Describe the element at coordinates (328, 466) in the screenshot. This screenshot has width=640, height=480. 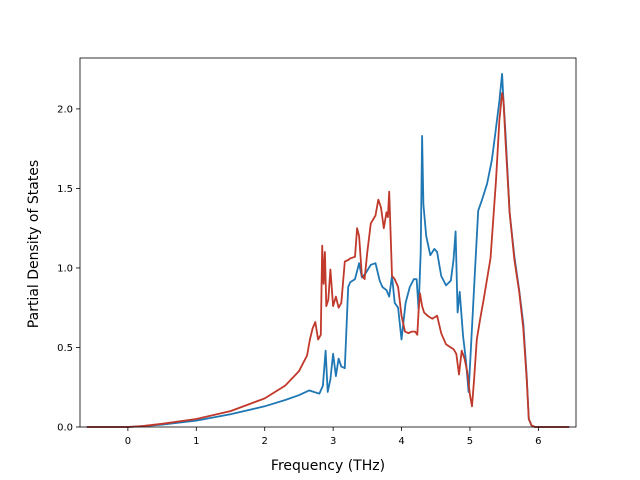
I see `x-axis-title: Frequency (THz)` at that location.